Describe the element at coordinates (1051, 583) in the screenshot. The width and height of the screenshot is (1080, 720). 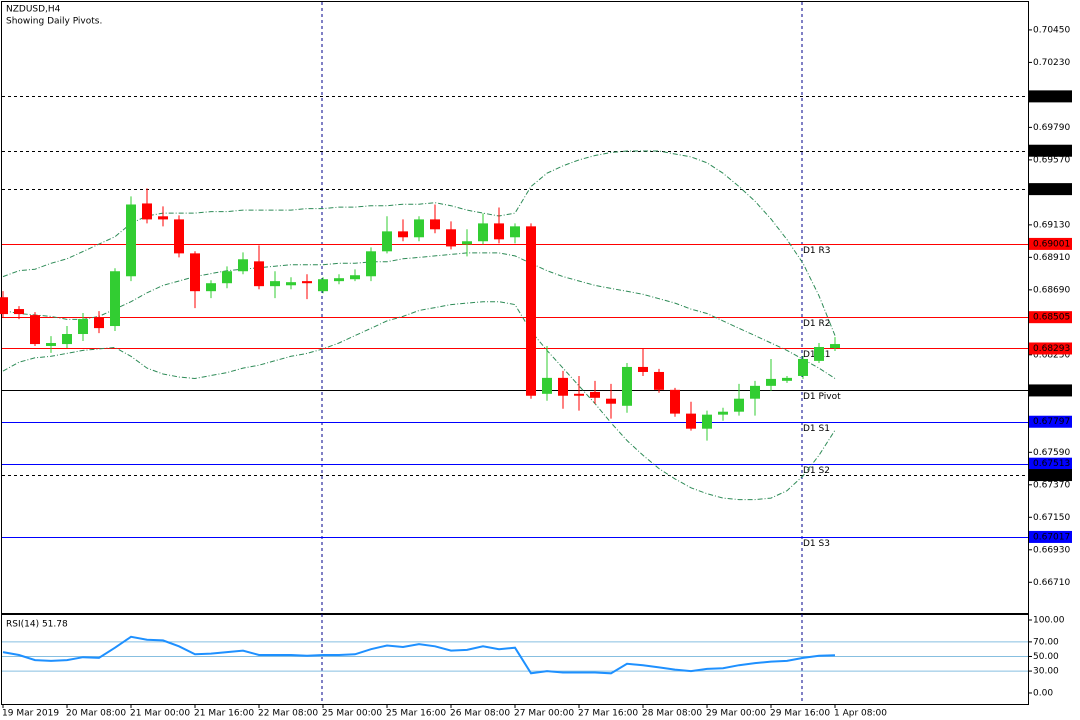
I see `y-tick-label: 0.66710` at that location.